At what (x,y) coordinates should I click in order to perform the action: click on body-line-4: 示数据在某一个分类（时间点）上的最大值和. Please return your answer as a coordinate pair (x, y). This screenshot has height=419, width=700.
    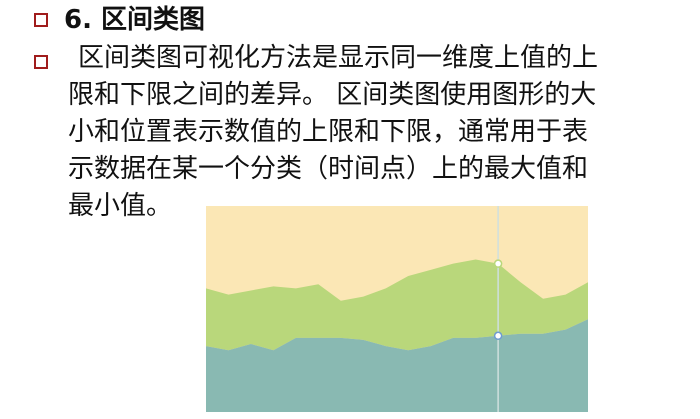
    Looking at the image, I should click on (328, 169).